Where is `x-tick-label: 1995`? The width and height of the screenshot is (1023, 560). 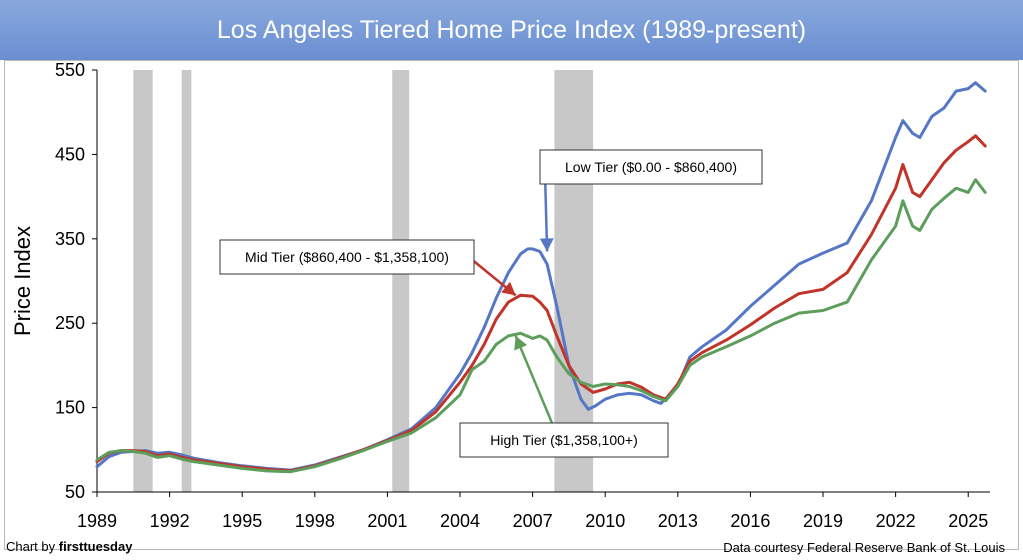
x-tick-label: 1995 is located at coordinates (242, 521).